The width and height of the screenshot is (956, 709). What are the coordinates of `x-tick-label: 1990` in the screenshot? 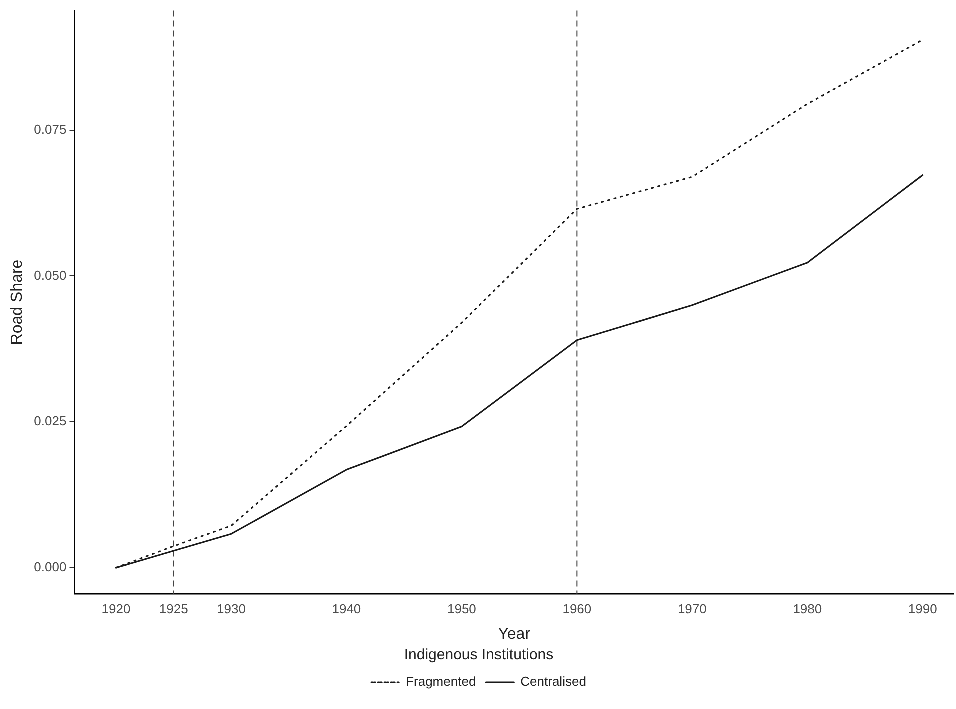 It's located at (923, 609).